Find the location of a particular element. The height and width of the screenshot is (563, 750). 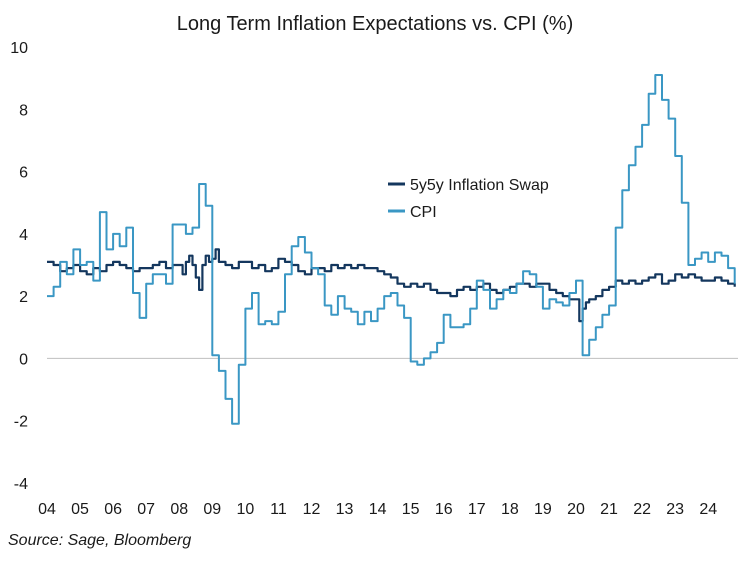

x-tick-label: 18 is located at coordinates (510, 509).